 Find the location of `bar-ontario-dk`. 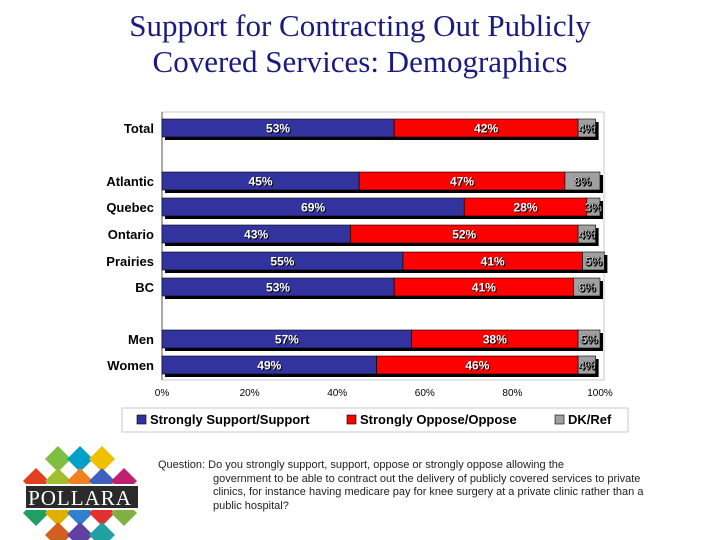

bar-ontario-dk is located at coordinates (586, 234).